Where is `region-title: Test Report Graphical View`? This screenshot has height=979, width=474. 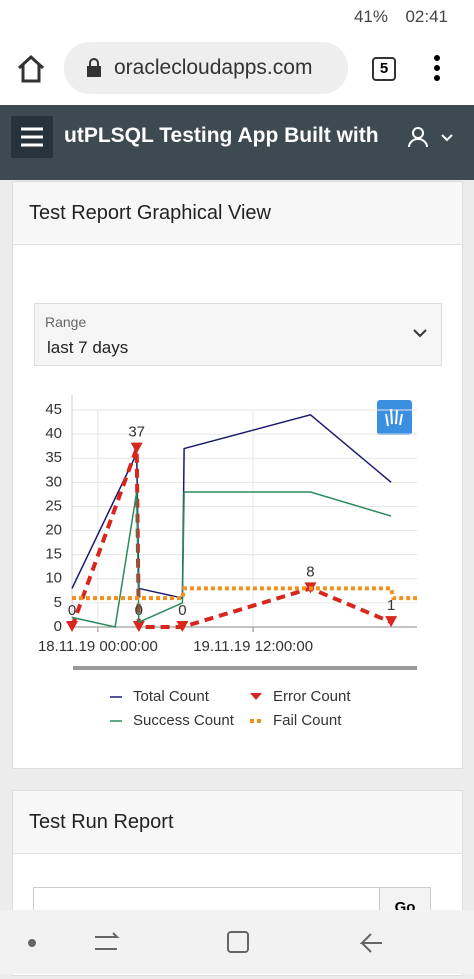
region-title: Test Report Graphical View is located at coordinates (150, 213).